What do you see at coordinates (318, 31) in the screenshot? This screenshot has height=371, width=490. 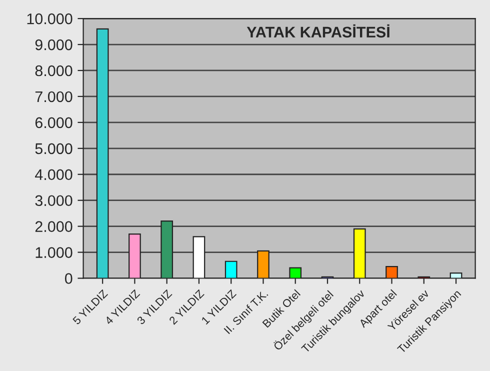 I see `chart-title: YATAK KAPASİTESİ` at bounding box center [318, 31].